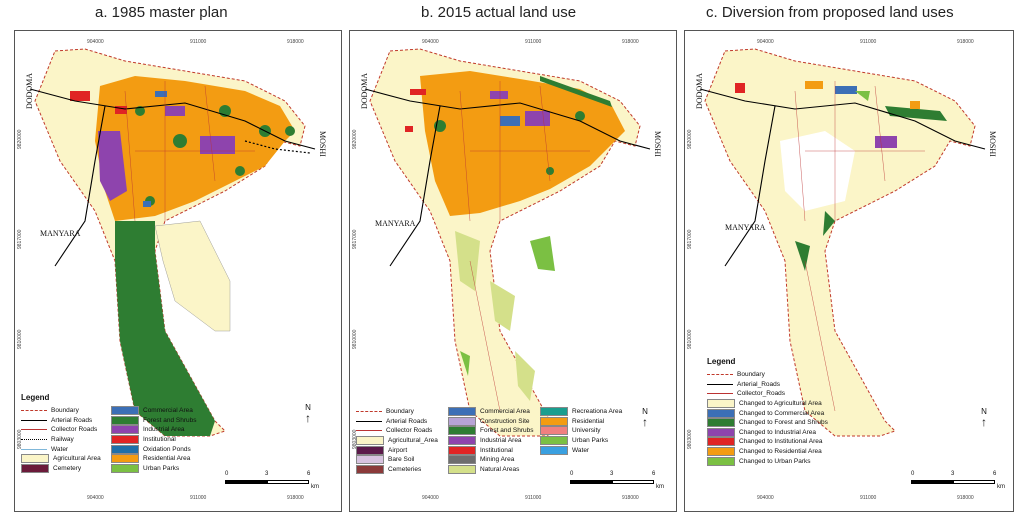  What do you see at coordinates (74, 430) in the screenshot?
I see `legend-label: Collector Roads` at bounding box center [74, 430].